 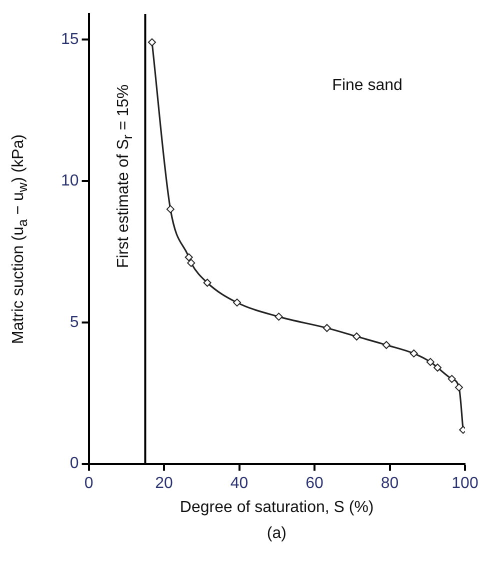 I want to click on y-tick-label: 5, so click(x=74, y=322).